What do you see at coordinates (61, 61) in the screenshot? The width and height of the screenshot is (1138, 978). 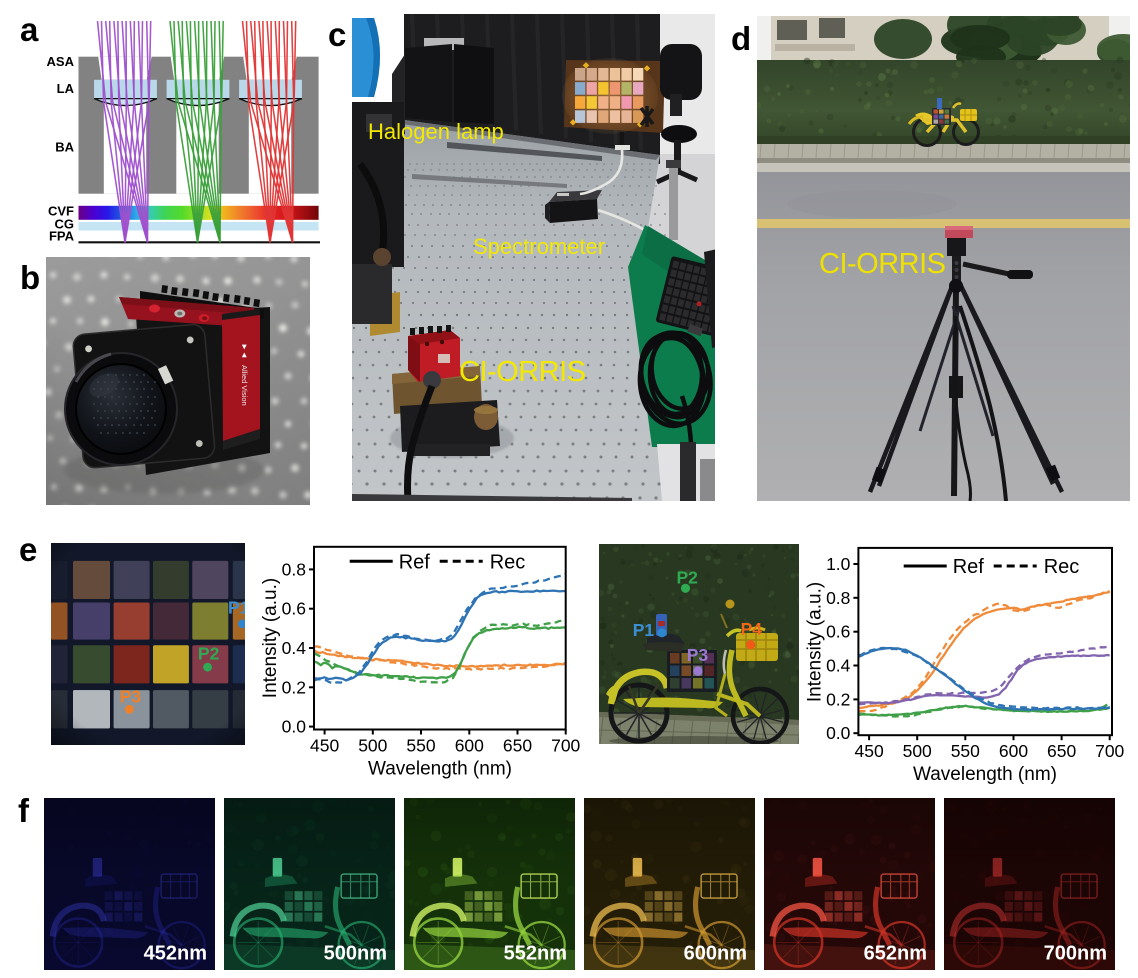 I see `svg-text: ASA` at bounding box center [61, 61].